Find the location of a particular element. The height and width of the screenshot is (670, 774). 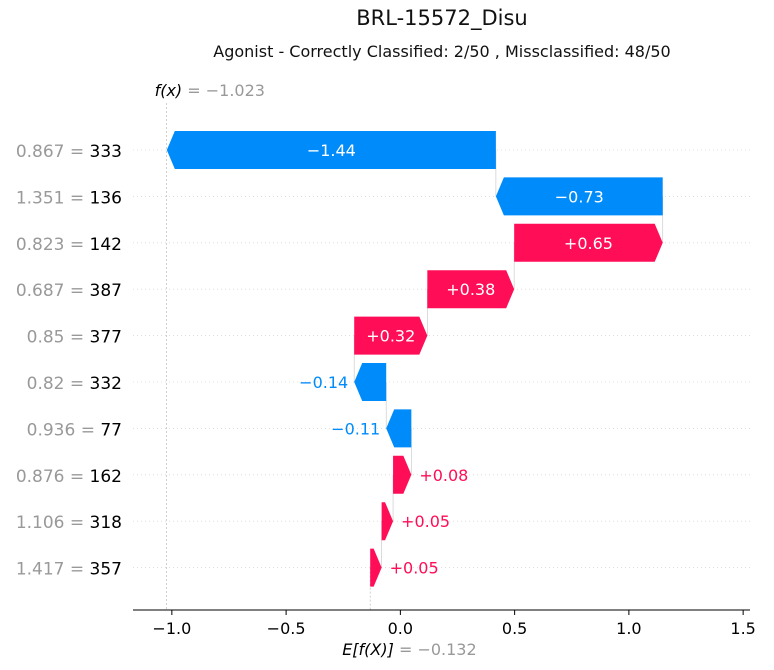

bar-label-136: −0.73 is located at coordinates (579, 196).